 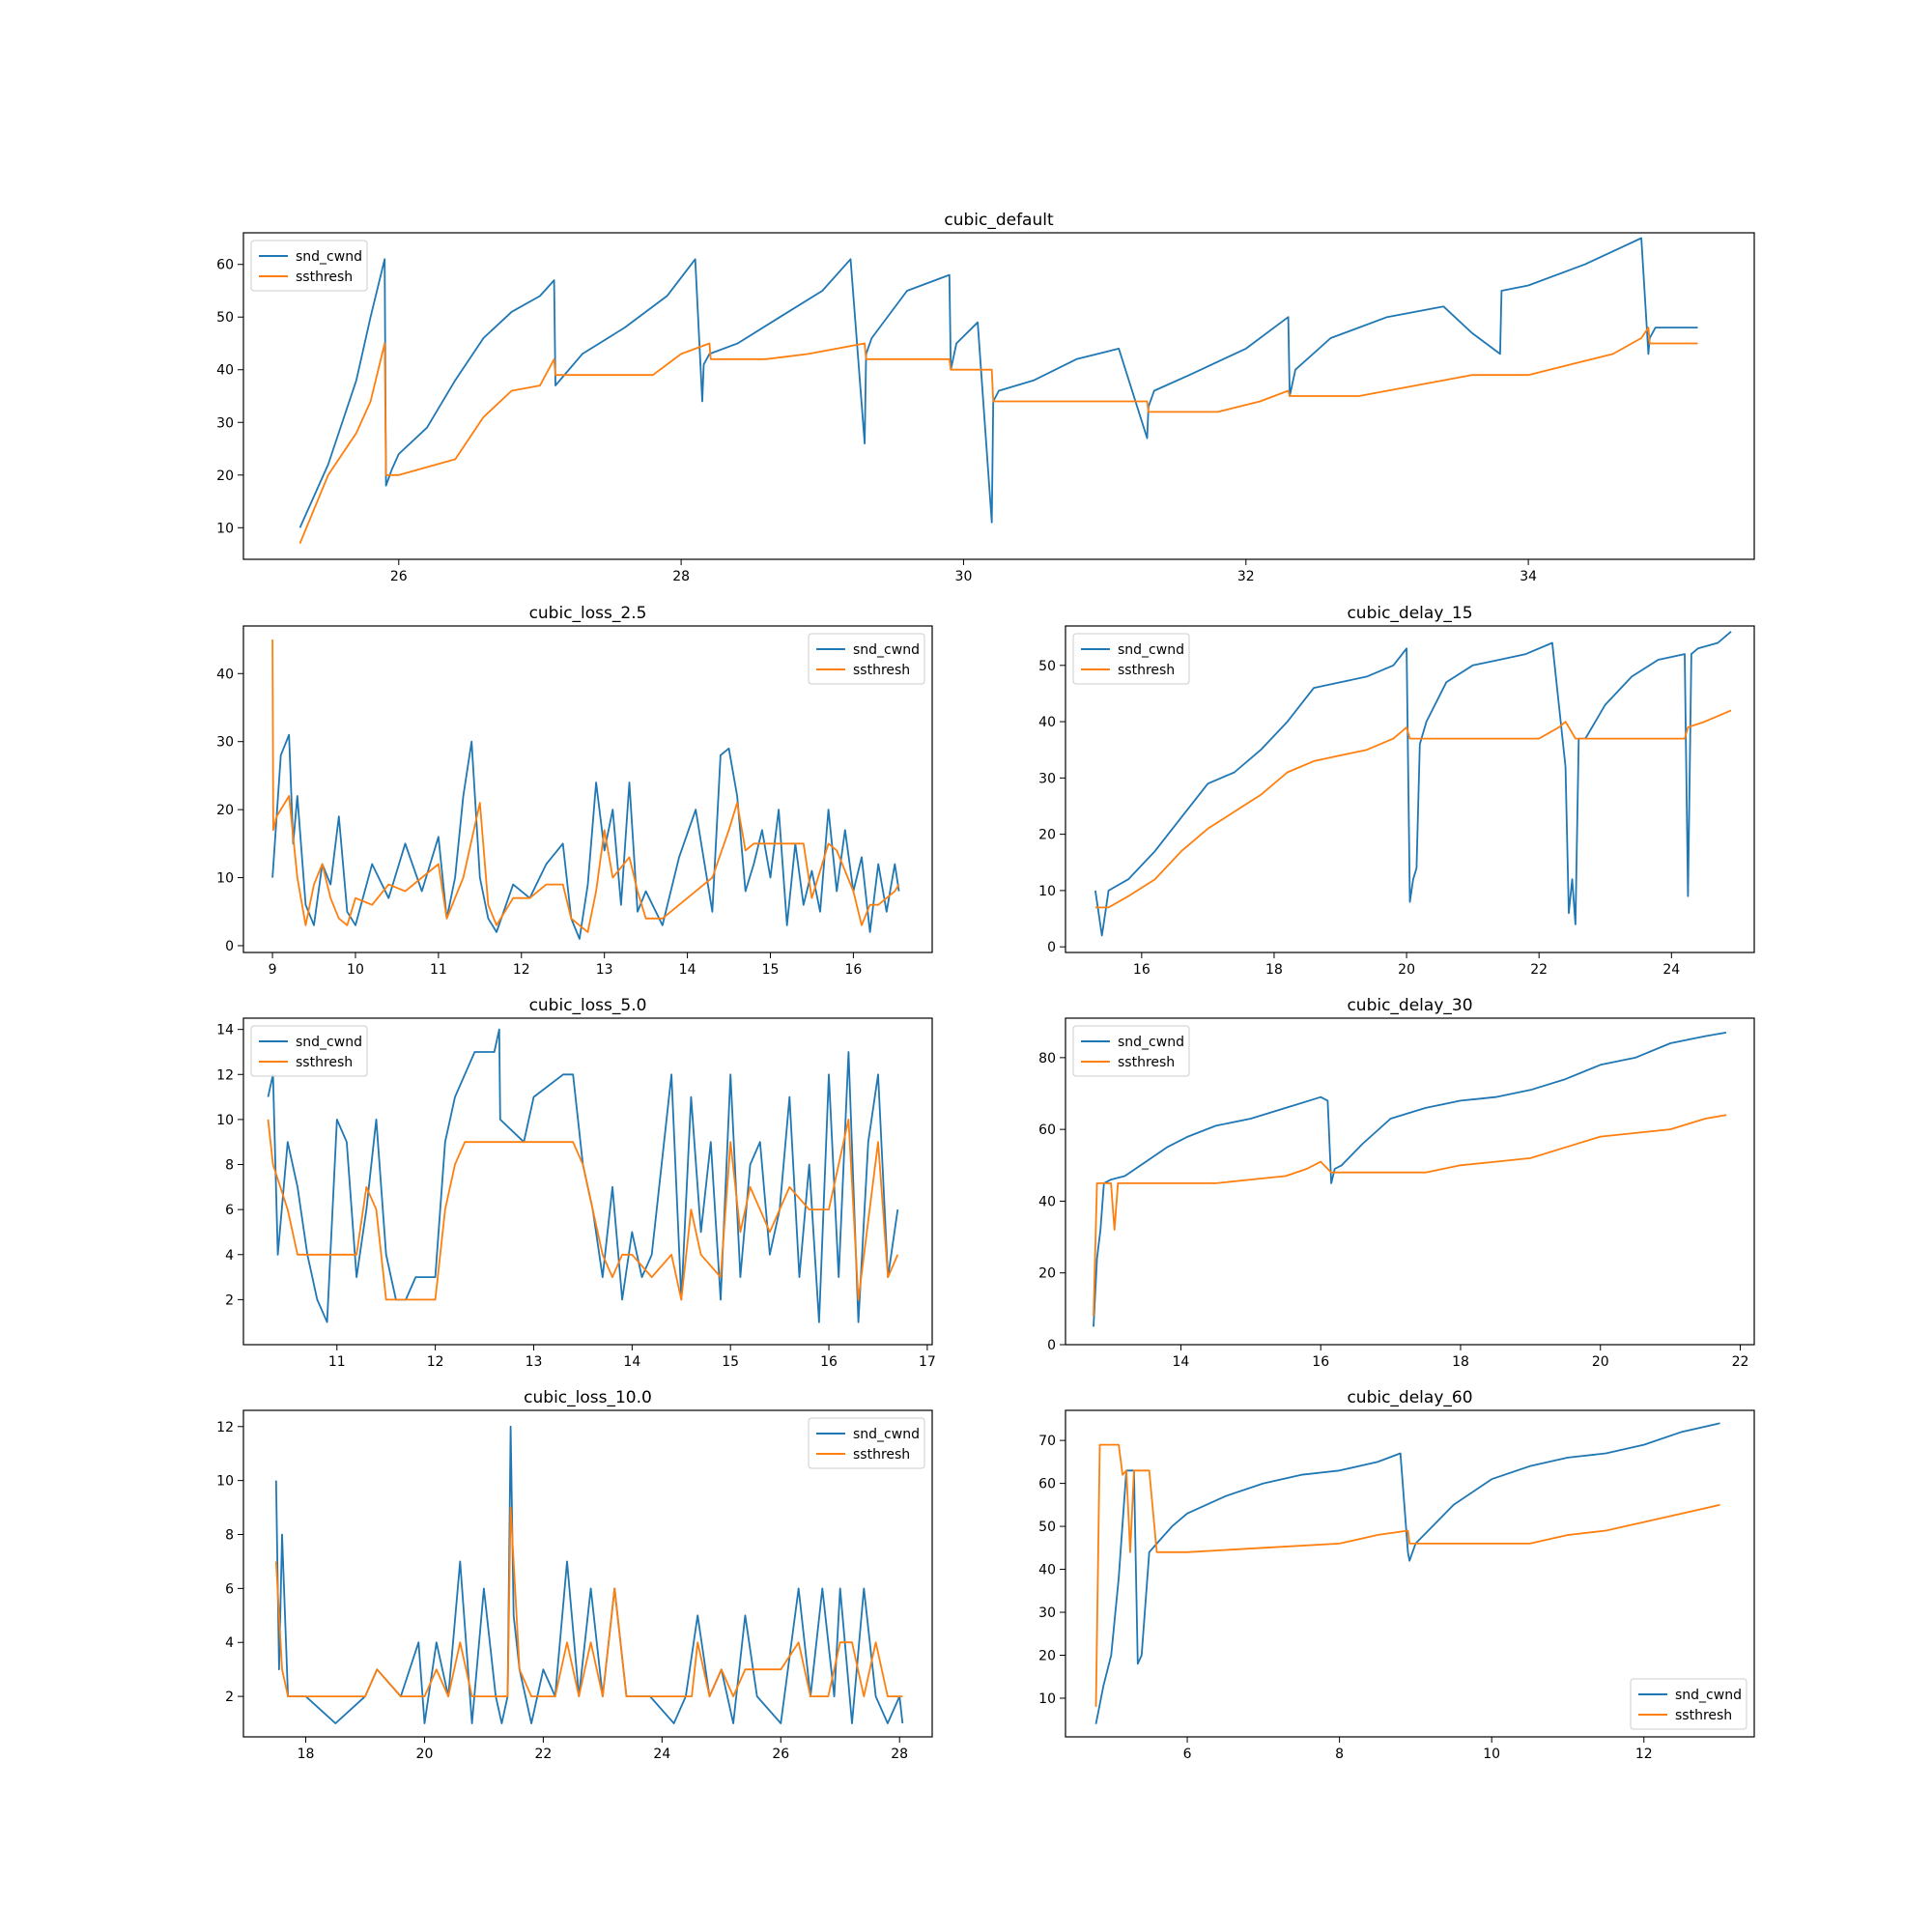 What do you see at coordinates (588, 613) in the screenshot?
I see `chart-title: cubic_loss_2.5` at bounding box center [588, 613].